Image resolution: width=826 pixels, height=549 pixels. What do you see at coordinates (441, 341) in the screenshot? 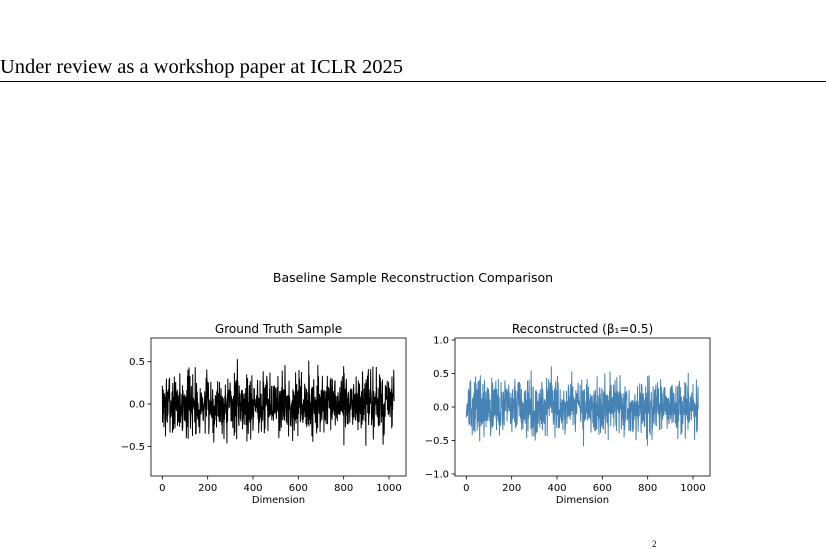
I see `y-tick-label: 1.0` at bounding box center [441, 341].